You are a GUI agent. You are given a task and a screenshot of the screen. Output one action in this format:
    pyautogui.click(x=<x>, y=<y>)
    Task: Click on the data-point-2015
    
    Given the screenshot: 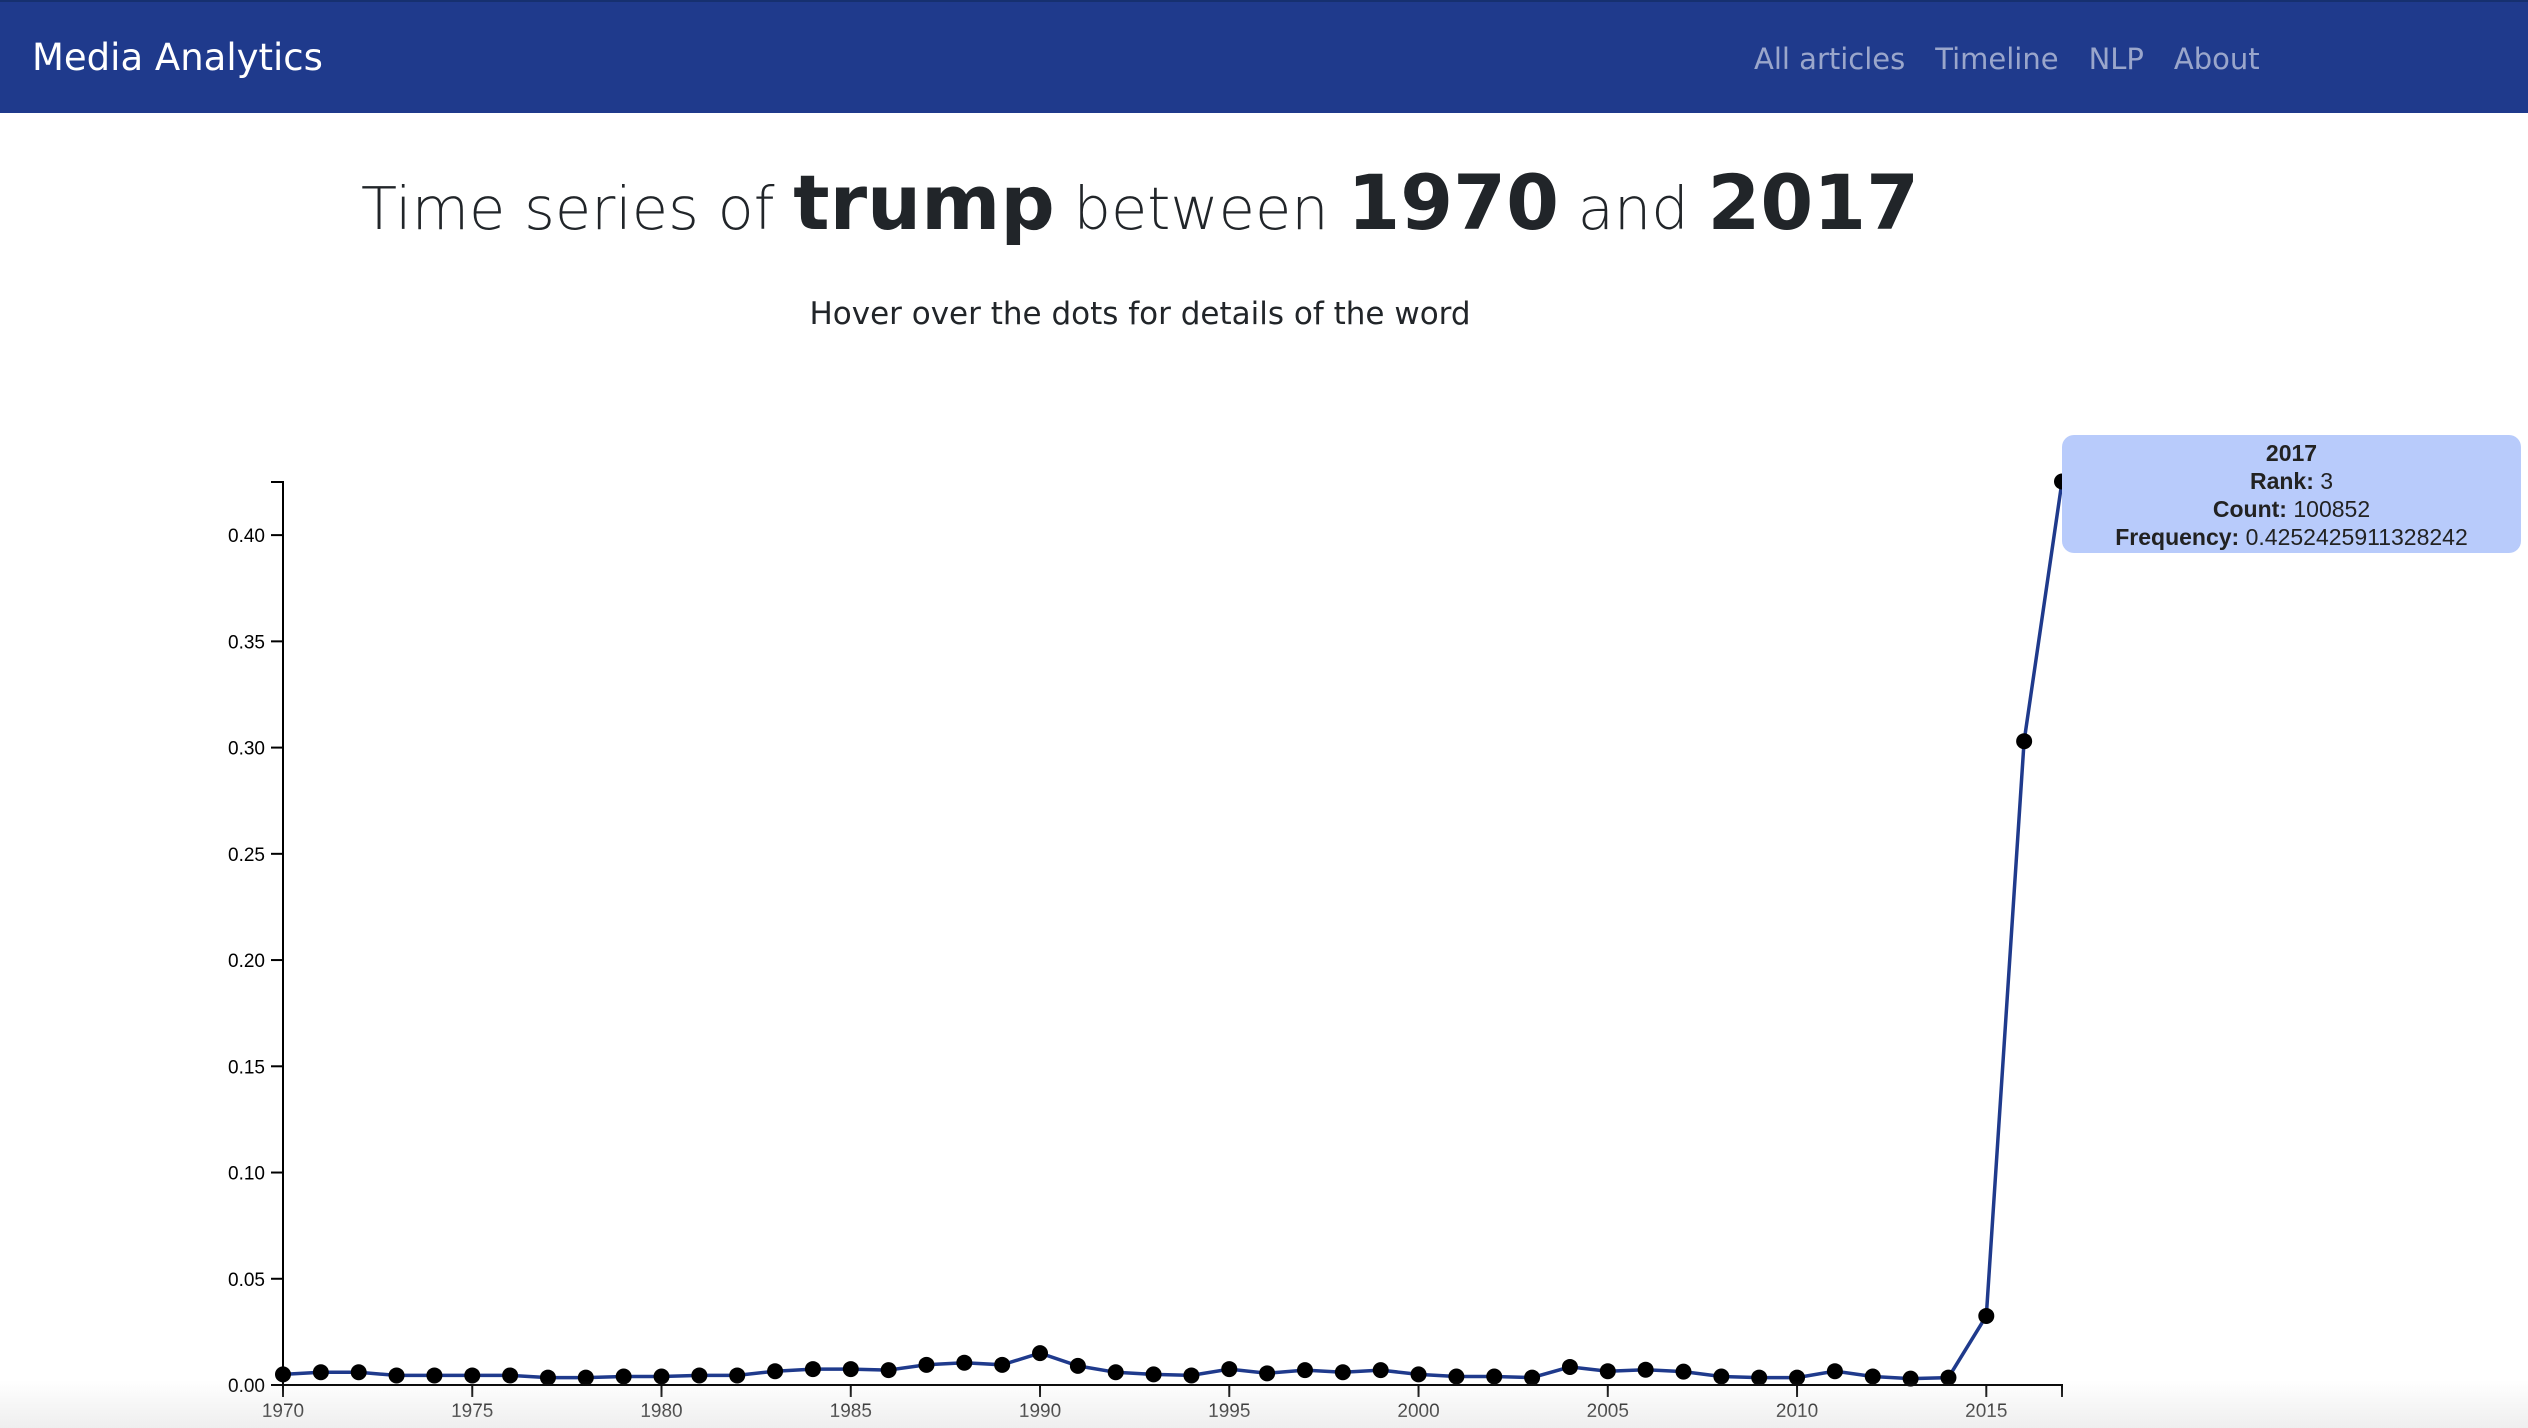 What is the action you would take?
    pyautogui.click(x=1986, y=1315)
    